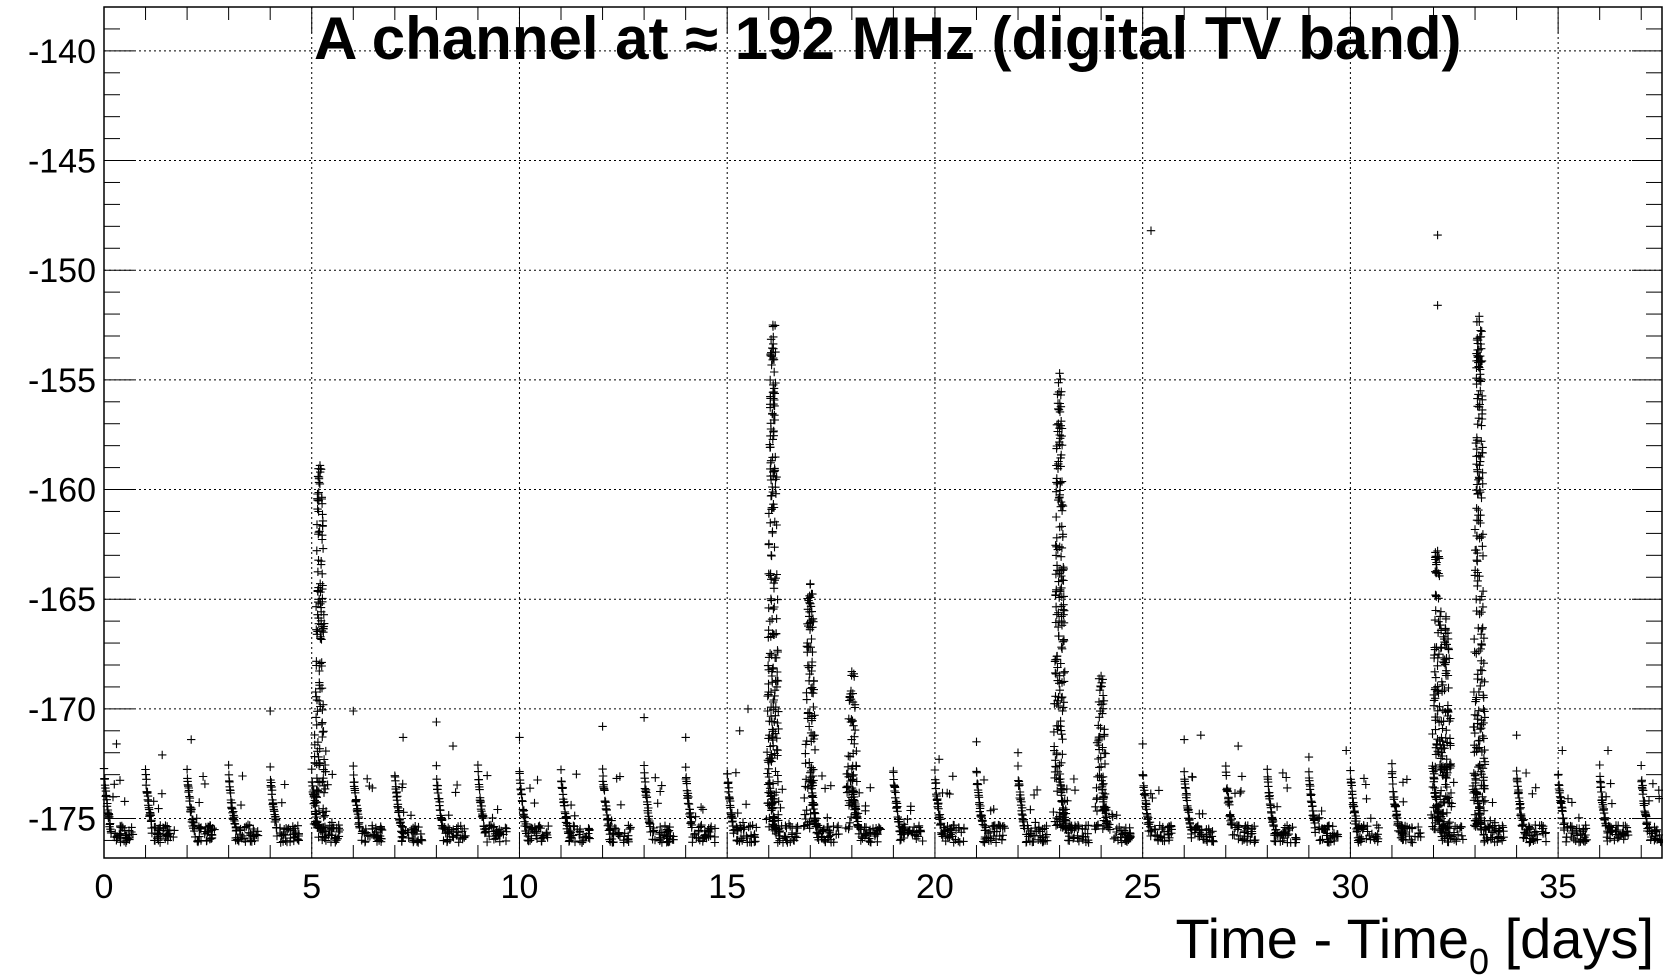 This screenshot has width=1663, height=977. Describe the element at coordinates (62, 162) in the screenshot. I see `y-tick-label: -145` at that location.